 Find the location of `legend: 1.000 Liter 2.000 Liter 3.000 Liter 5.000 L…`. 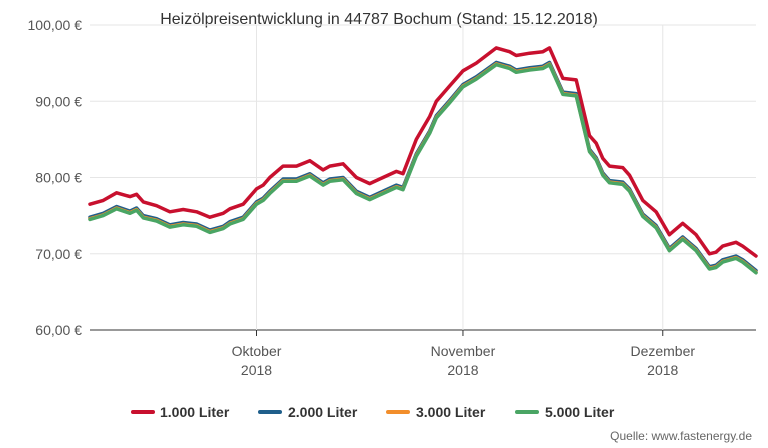

legend: 1.000 Liter 2.000 Liter 3.000 Liter 5.000 L… is located at coordinates (373, 412).